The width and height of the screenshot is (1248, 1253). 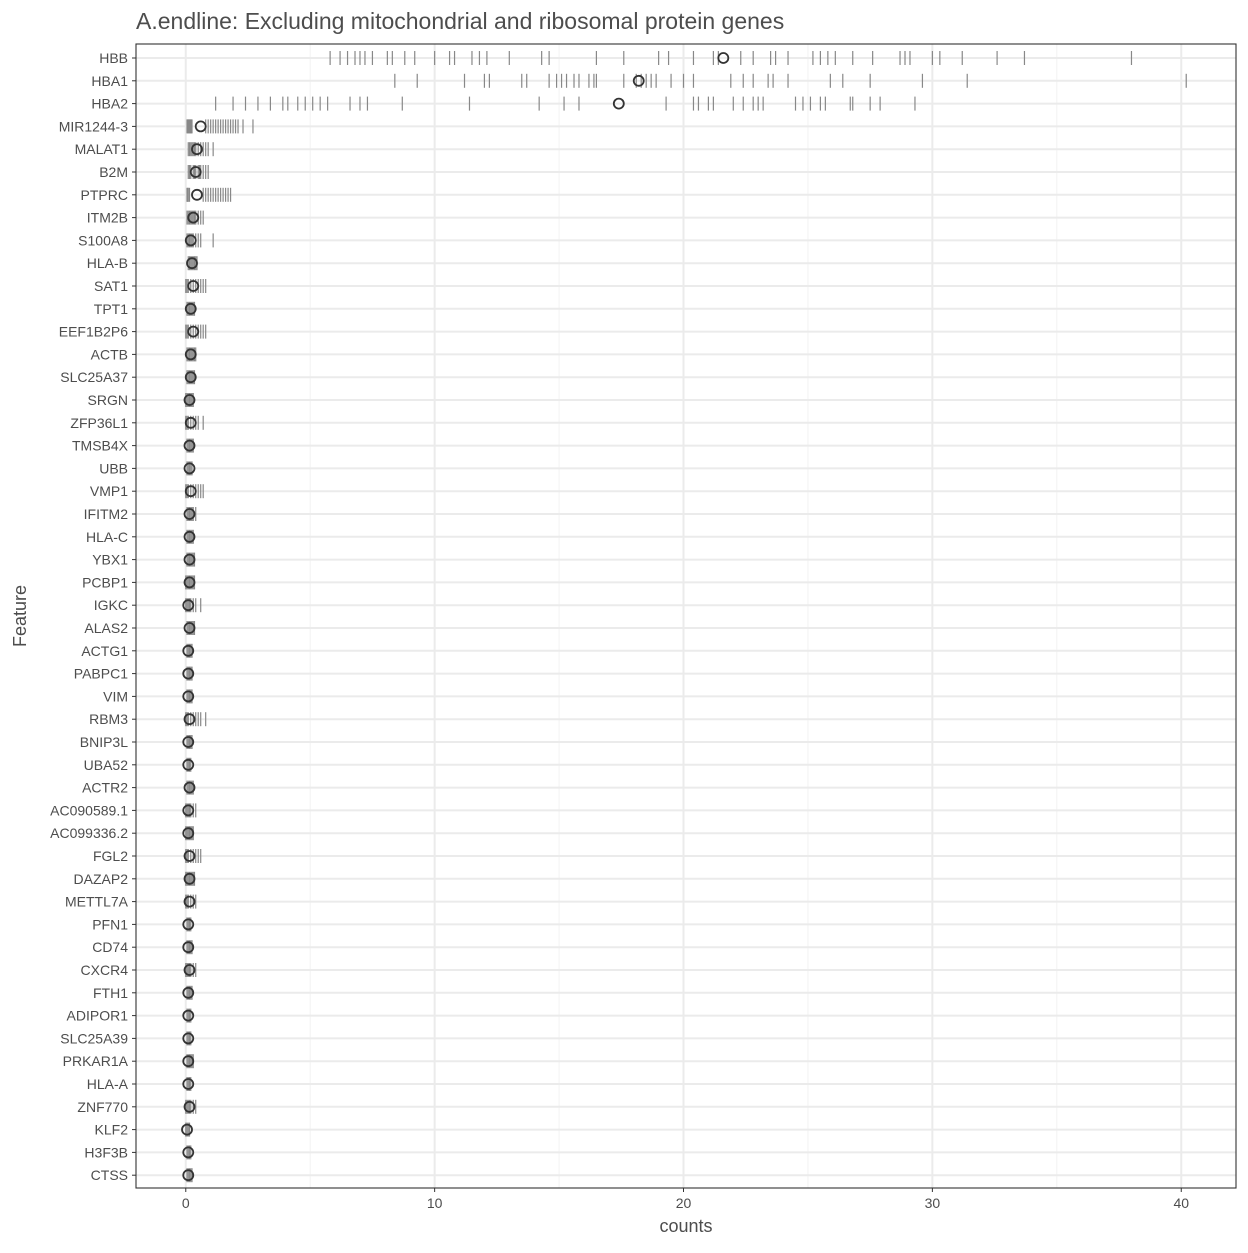 I want to click on y-tick-label: KLF2, so click(x=112, y=1130).